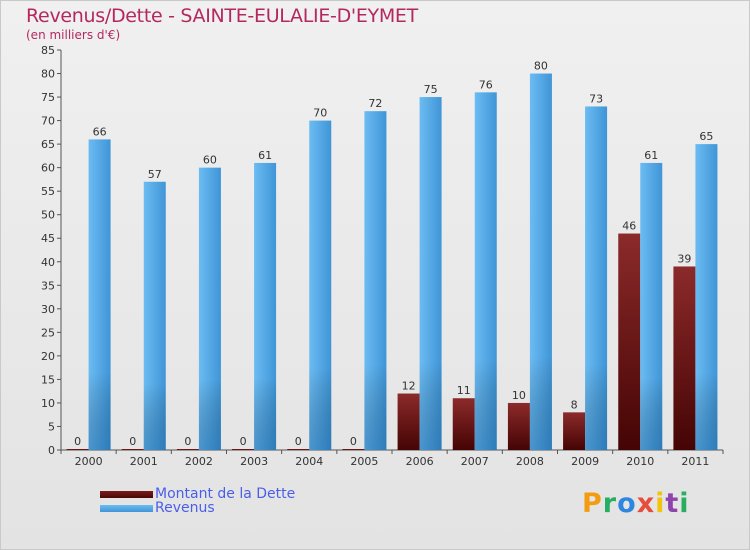 The image size is (750, 550). Describe the element at coordinates (464, 390) in the screenshot. I see `data-label-dette-2007: 11` at that location.